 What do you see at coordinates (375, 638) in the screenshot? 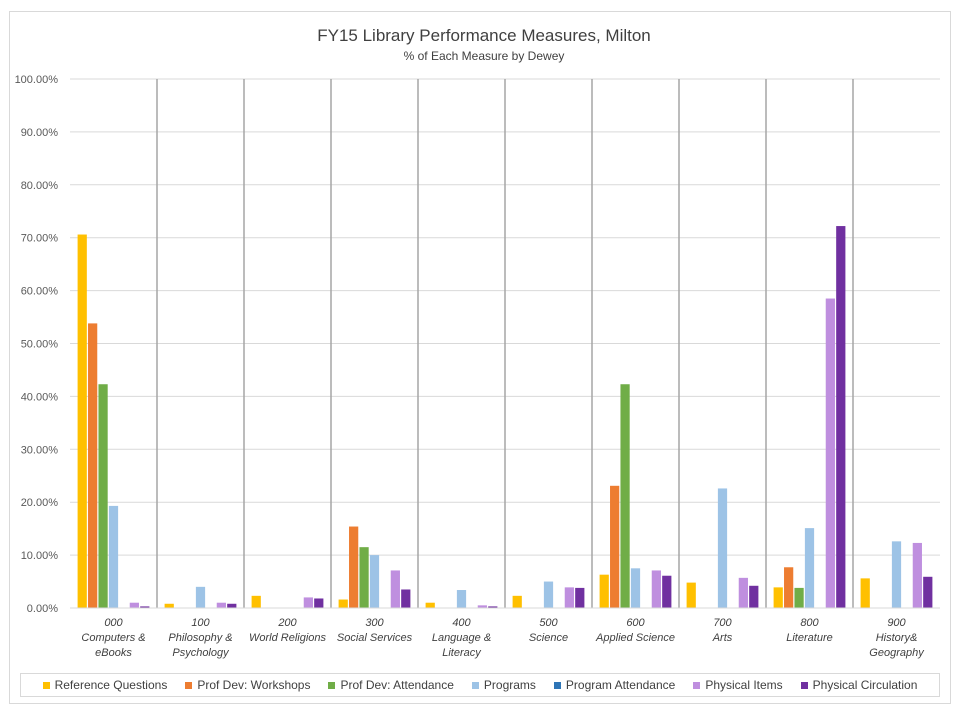
I see `x-tick-label: Social Services` at bounding box center [375, 638].